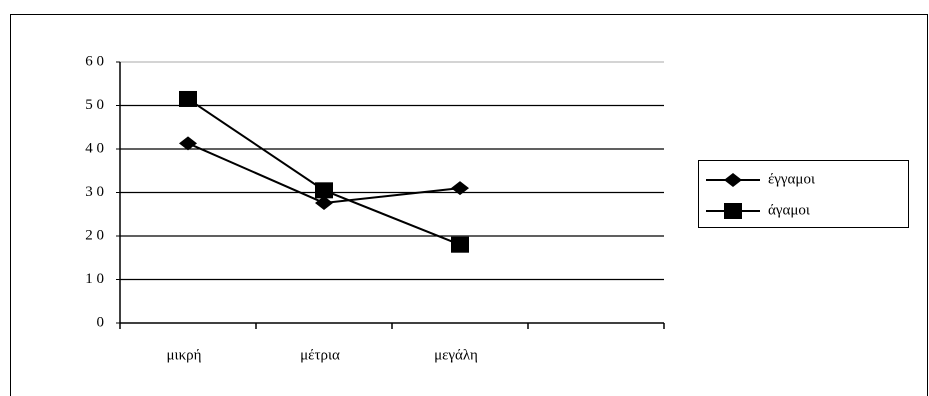 This screenshot has height=396, width=929. What do you see at coordinates (789, 210) in the screenshot?
I see `legend-label: άγαμοι` at bounding box center [789, 210].